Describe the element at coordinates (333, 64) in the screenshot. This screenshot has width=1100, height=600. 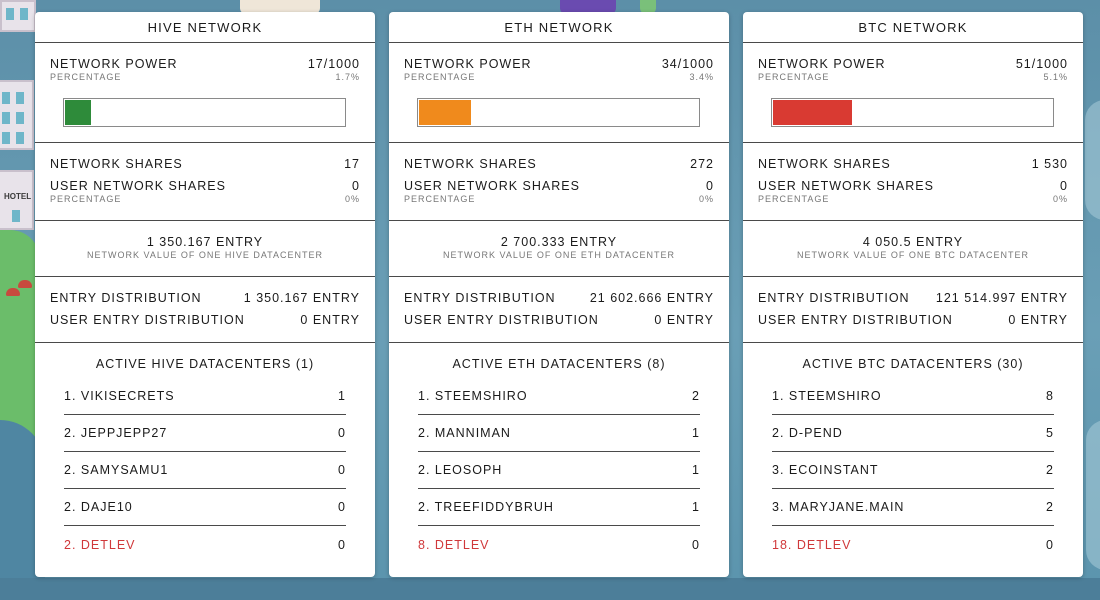
I see `network-power-value: 17/1000` at that location.